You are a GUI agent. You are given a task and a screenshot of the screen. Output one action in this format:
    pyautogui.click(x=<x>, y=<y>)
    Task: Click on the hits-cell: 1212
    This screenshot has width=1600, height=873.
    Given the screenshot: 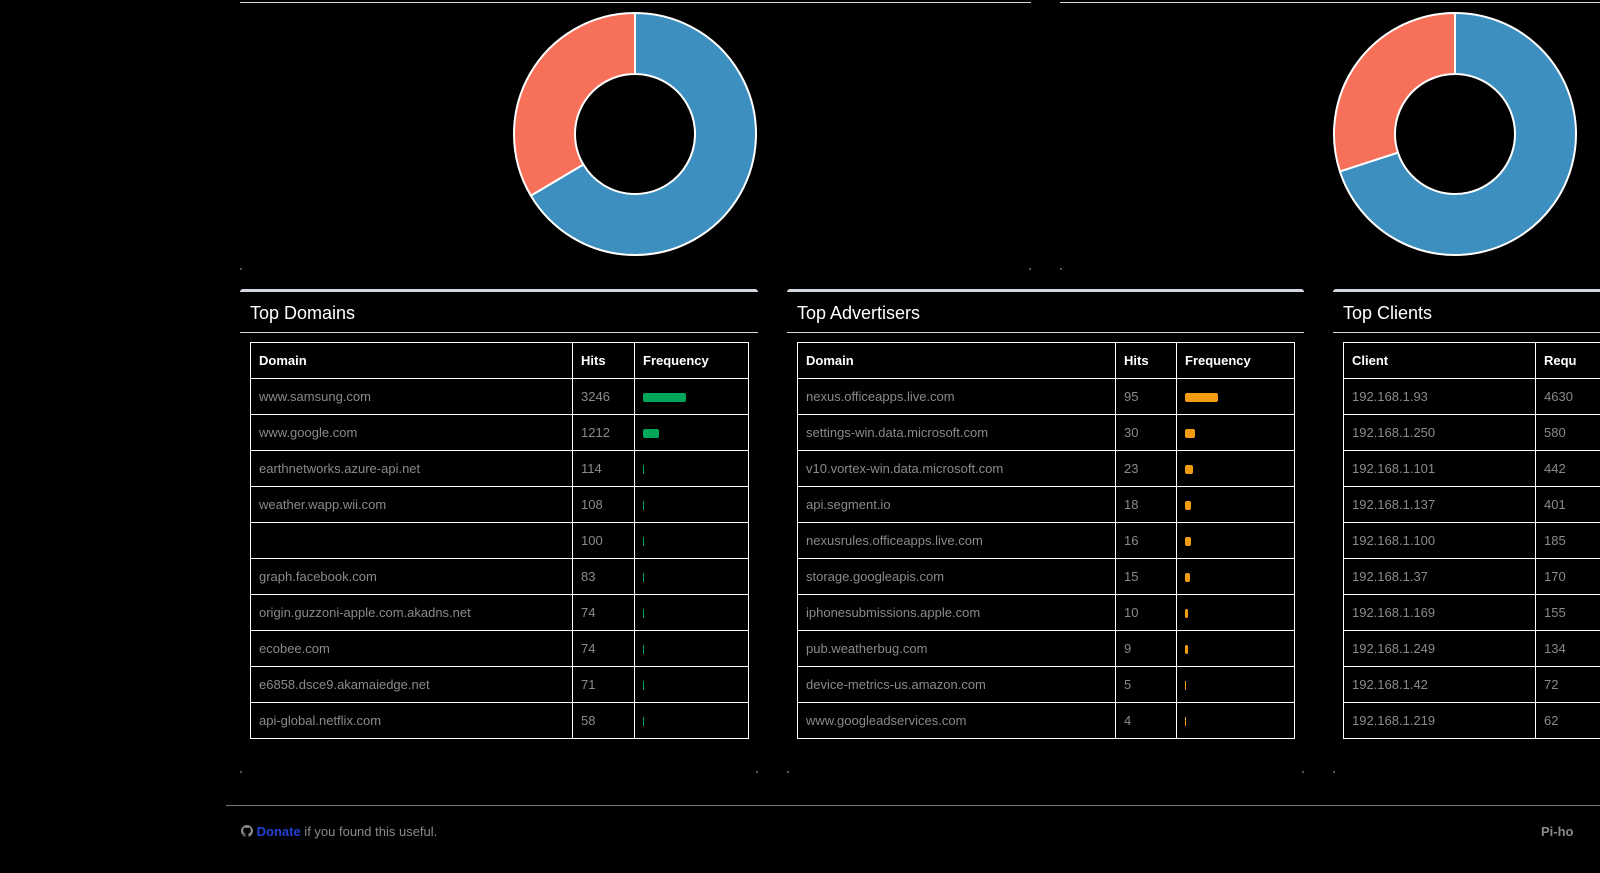 What is the action you would take?
    pyautogui.click(x=603, y=432)
    